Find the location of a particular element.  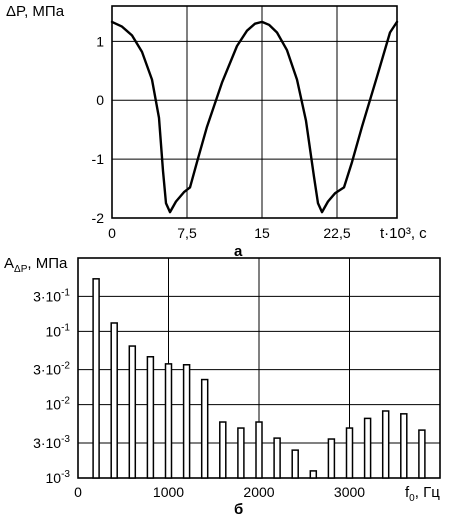

chart-a-x-tick-label: 22,5 is located at coordinates (336, 233).